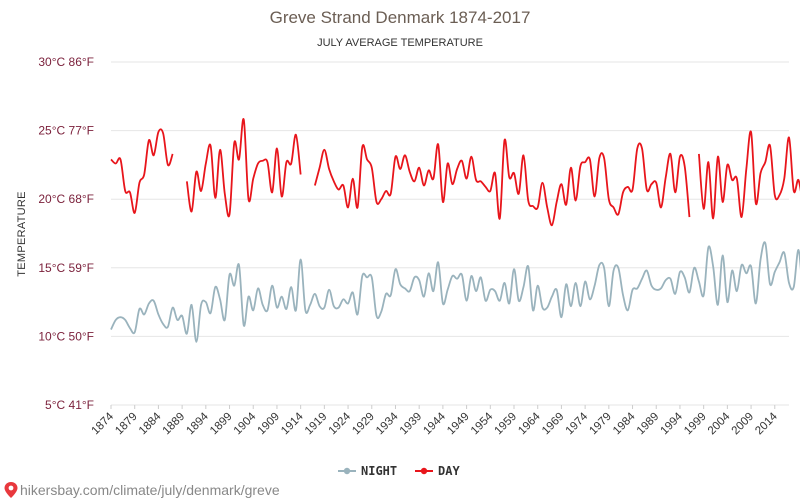  Describe the element at coordinates (624, 423) in the screenshot. I see `x-tick-label: 1984` at that location.